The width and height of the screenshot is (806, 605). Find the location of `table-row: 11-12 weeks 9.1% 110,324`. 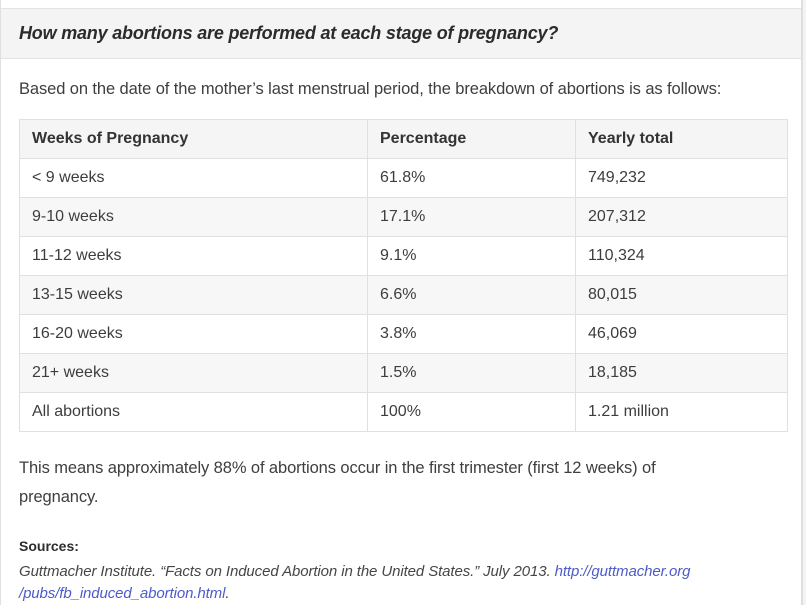

table-row: 11-12 weeks 9.1% 110,324 is located at coordinates (403, 256).